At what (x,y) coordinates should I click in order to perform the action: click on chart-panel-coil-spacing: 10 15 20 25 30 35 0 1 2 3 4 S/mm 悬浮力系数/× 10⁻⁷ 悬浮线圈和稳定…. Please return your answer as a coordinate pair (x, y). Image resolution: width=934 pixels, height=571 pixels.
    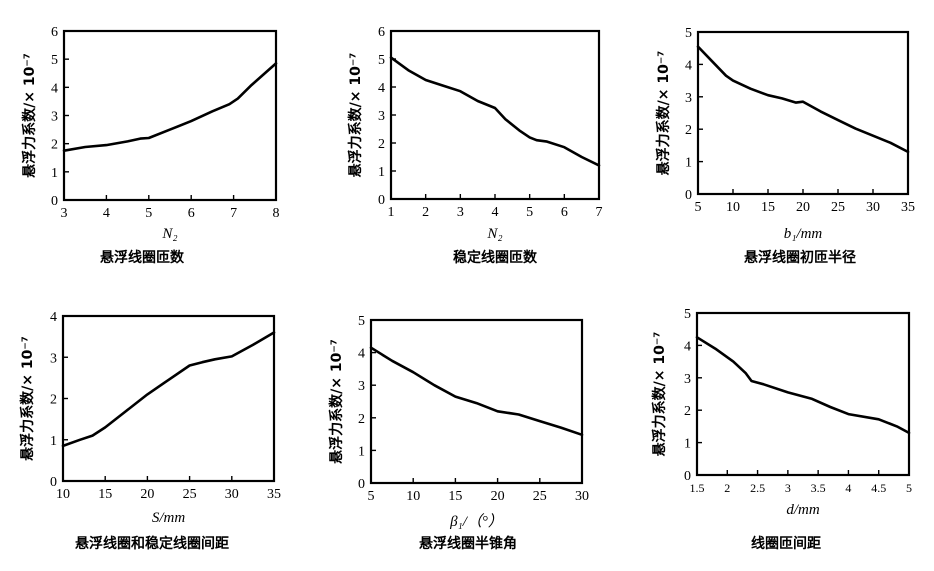
    Looking at the image, I should click on (150, 431).